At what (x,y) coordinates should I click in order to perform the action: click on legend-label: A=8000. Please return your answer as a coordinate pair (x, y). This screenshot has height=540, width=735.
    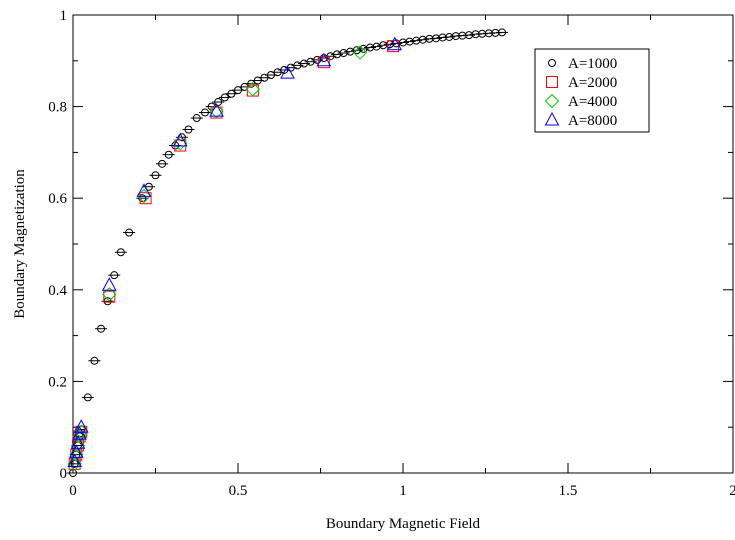
    Looking at the image, I should click on (592, 121).